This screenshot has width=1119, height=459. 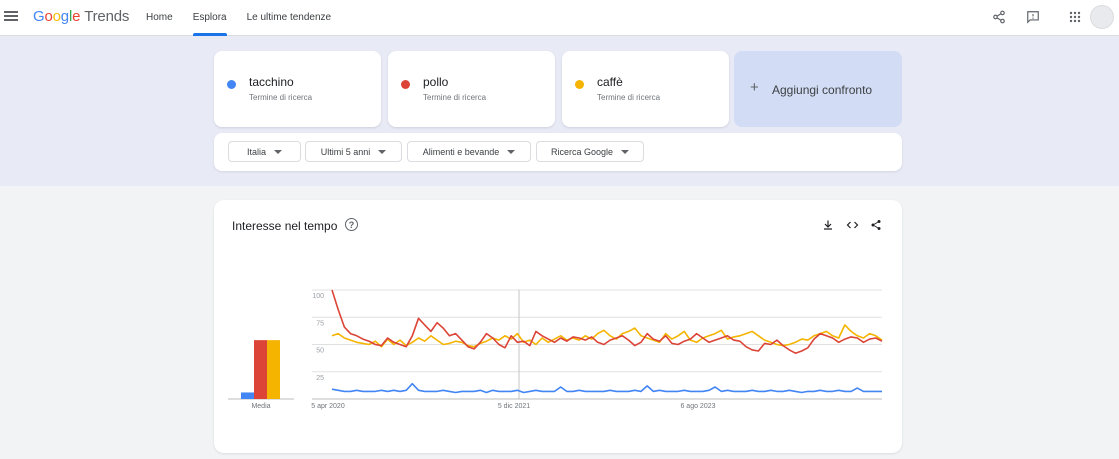 I want to click on account-avatar, so click(x=1102, y=17).